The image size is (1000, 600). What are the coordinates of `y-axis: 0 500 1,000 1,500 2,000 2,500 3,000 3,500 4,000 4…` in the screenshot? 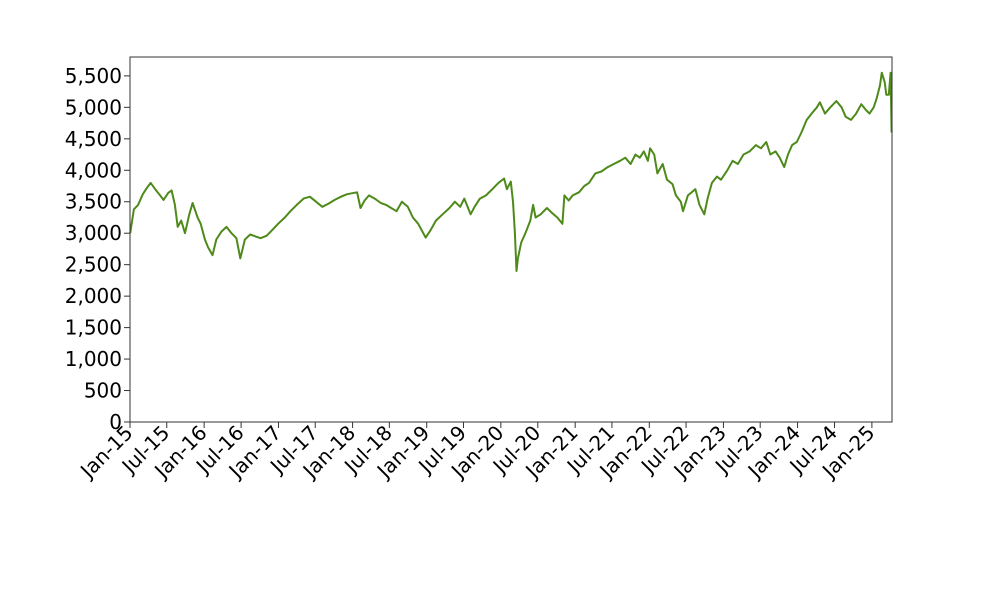 It's located at (97, 249).